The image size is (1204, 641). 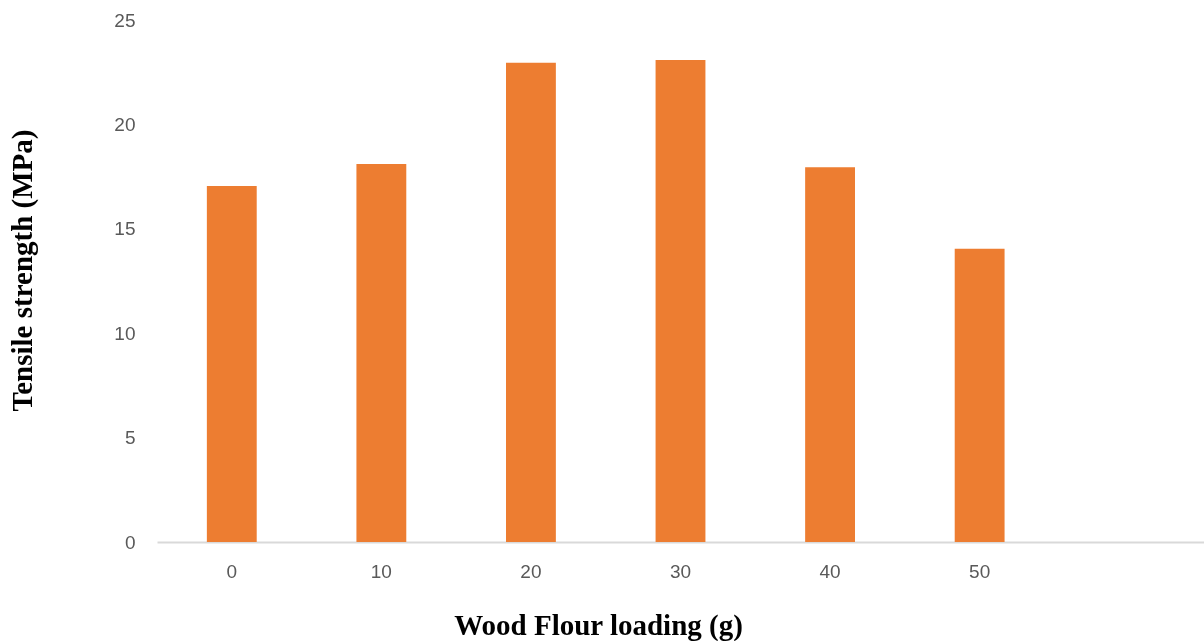 I want to click on x-tick-label: 10, so click(x=381, y=571).